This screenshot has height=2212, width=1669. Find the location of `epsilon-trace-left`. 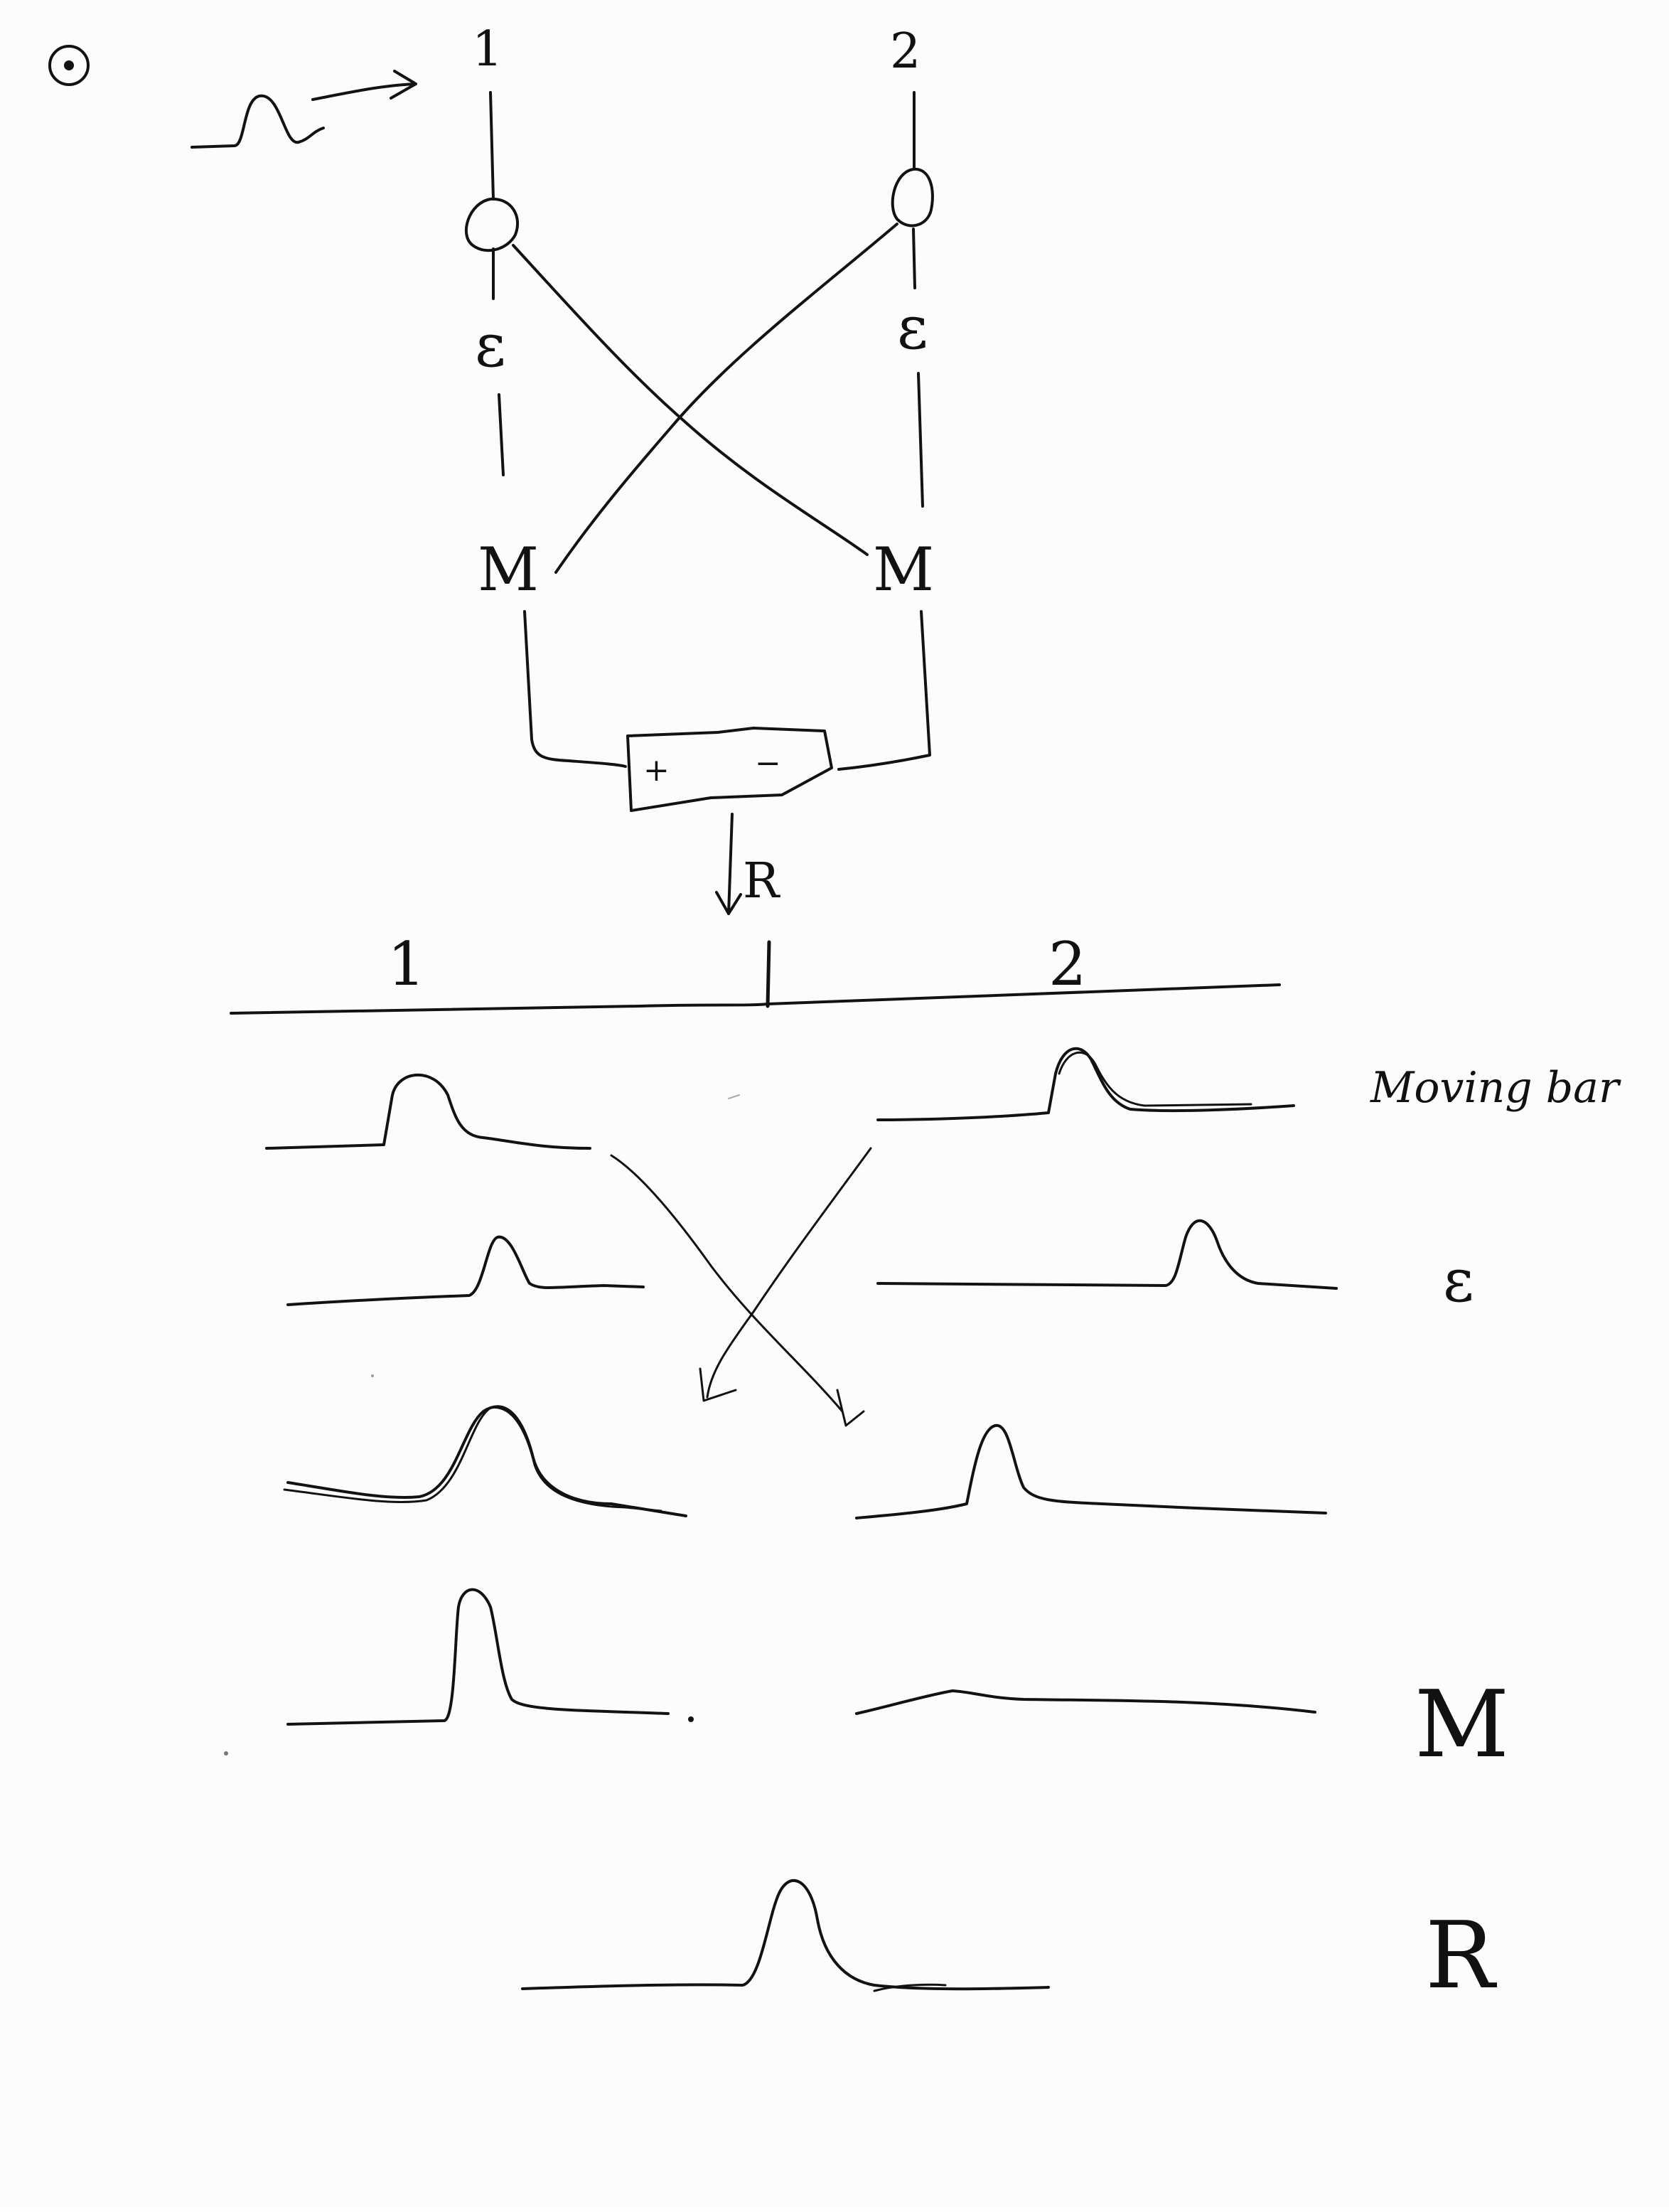

epsilon-trace-left is located at coordinates (465, 1270).